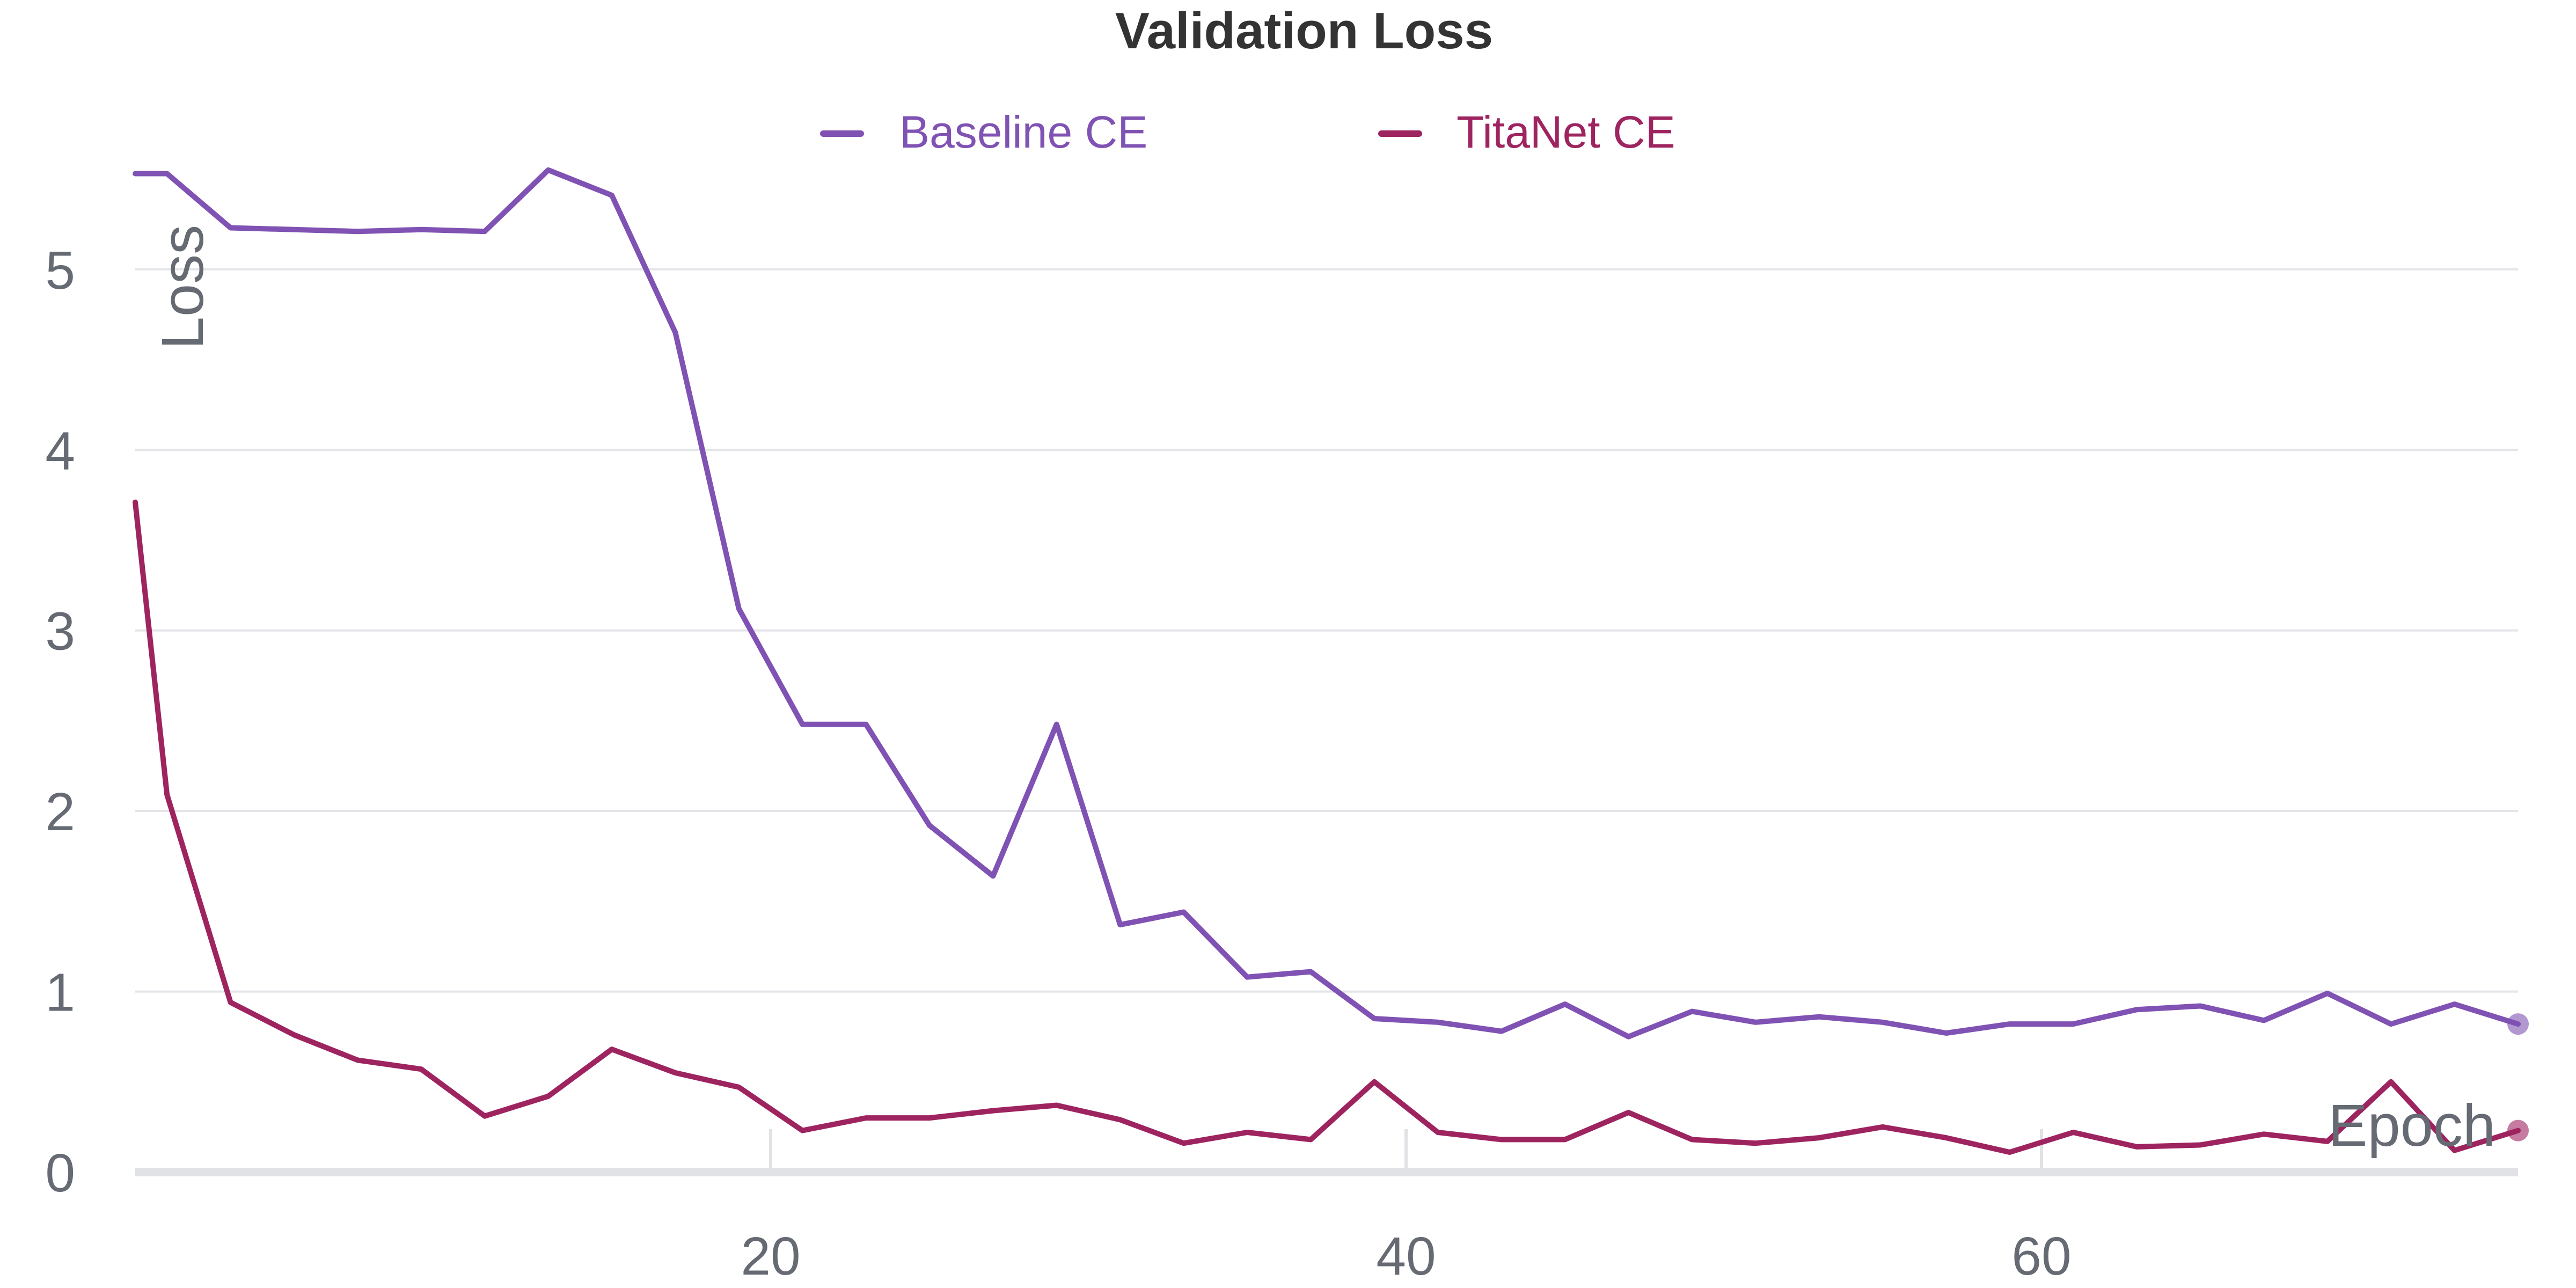 The width and height of the screenshot is (2576, 1288). I want to click on y-tick-label: 0, so click(60, 1173).